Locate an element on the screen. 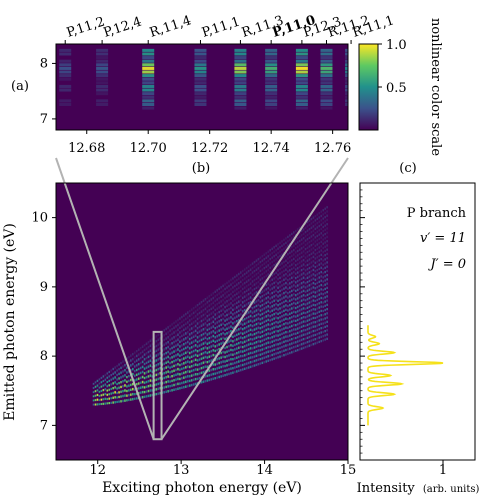 The height and width of the screenshot is (500, 492). panel-c-annotation-vibrational: v′ = 11 is located at coordinates (443, 238).